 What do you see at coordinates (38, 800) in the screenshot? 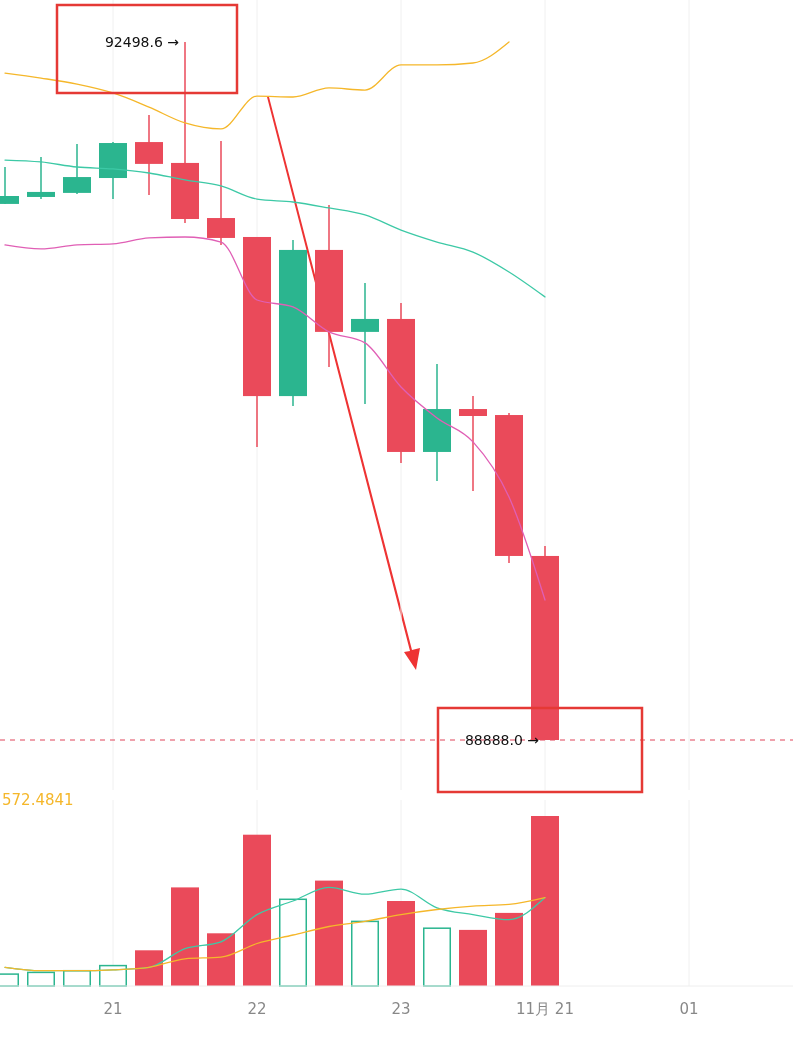
I see `text: 572.4841` at bounding box center [38, 800].